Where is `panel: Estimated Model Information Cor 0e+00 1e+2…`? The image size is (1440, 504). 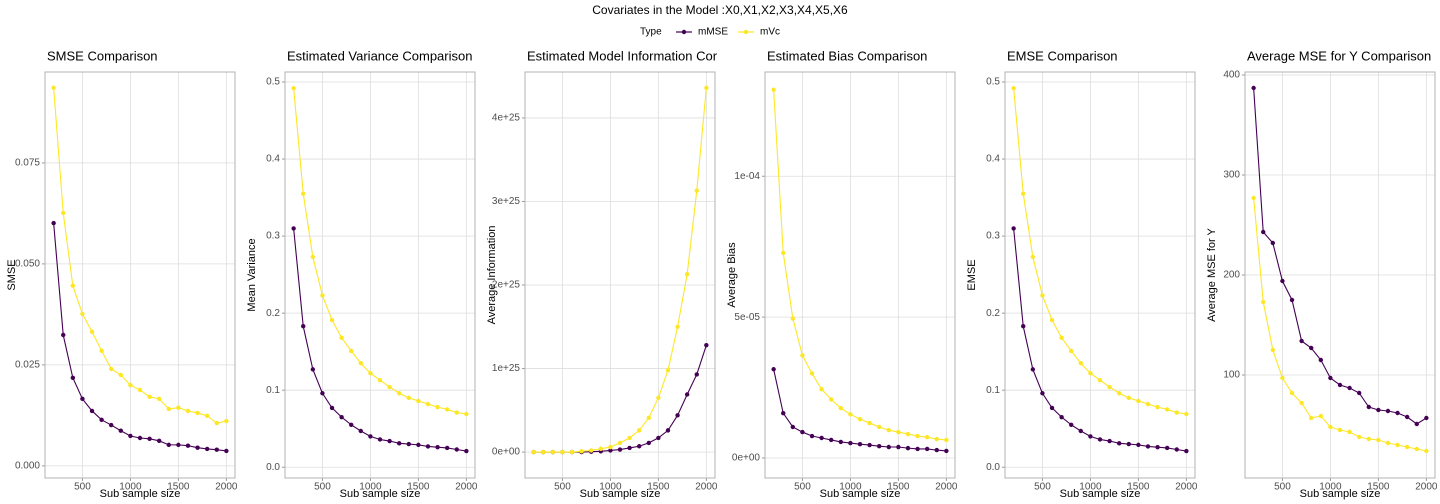
panel: Estimated Model Information Cor 0e+00 1e+2… is located at coordinates (602, 273).